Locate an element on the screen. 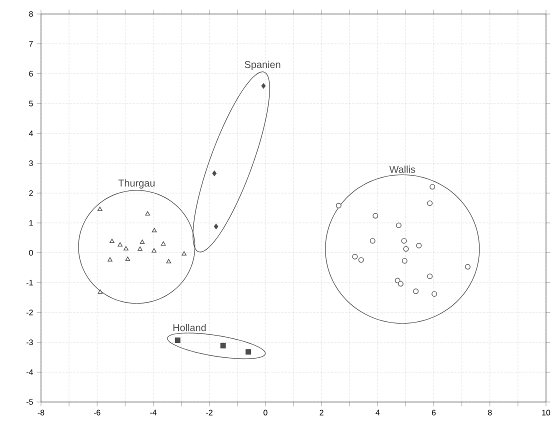 The height and width of the screenshot is (421, 559). series-label: Holland is located at coordinates (189, 328).